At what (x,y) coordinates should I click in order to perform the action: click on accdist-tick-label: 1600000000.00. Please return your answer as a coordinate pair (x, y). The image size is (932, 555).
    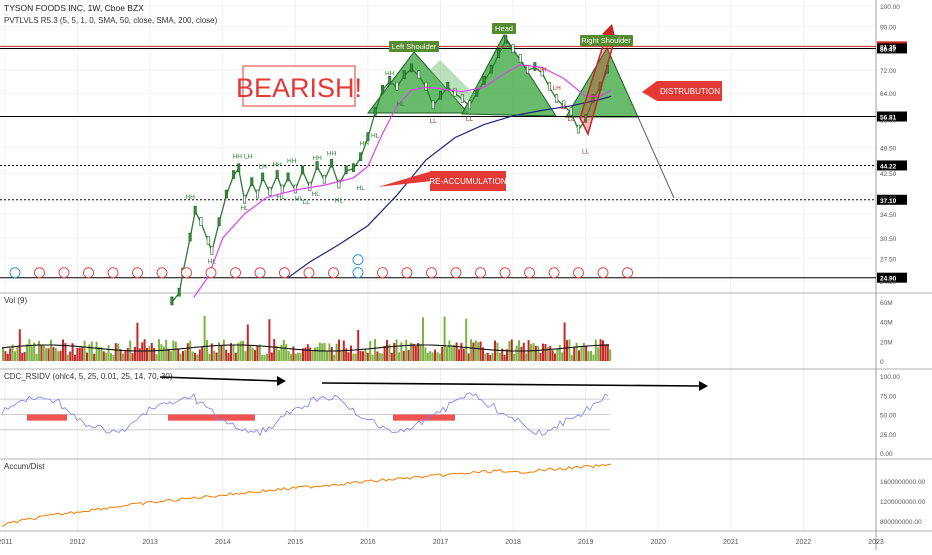
    Looking at the image, I should click on (903, 482).